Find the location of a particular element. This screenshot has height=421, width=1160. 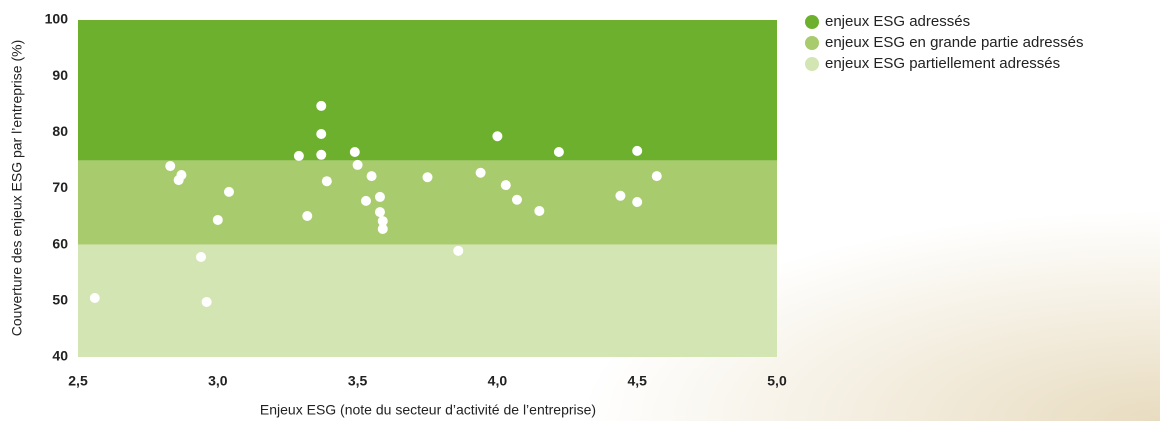

x-tick-label: 4,0 is located at coordinates (498, 381).